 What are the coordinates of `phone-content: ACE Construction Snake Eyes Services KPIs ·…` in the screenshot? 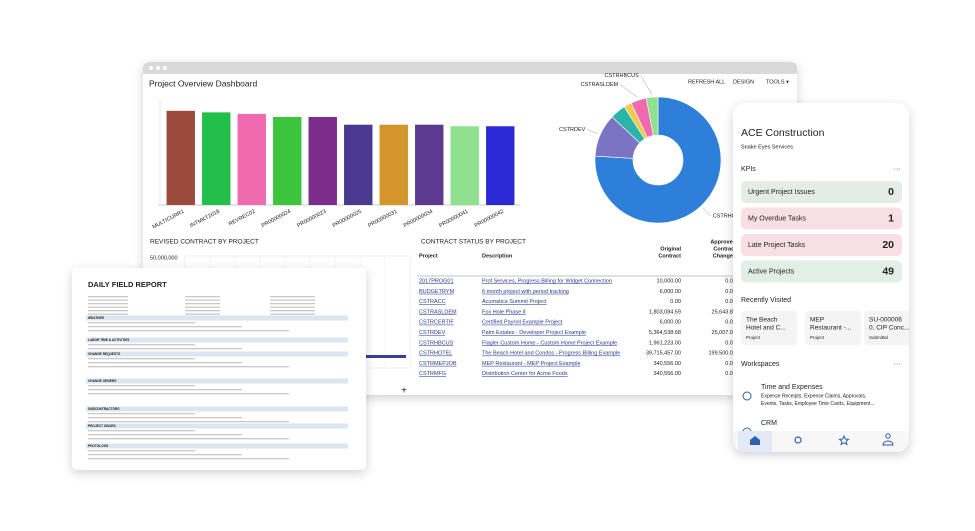 It's located at (826, 289).